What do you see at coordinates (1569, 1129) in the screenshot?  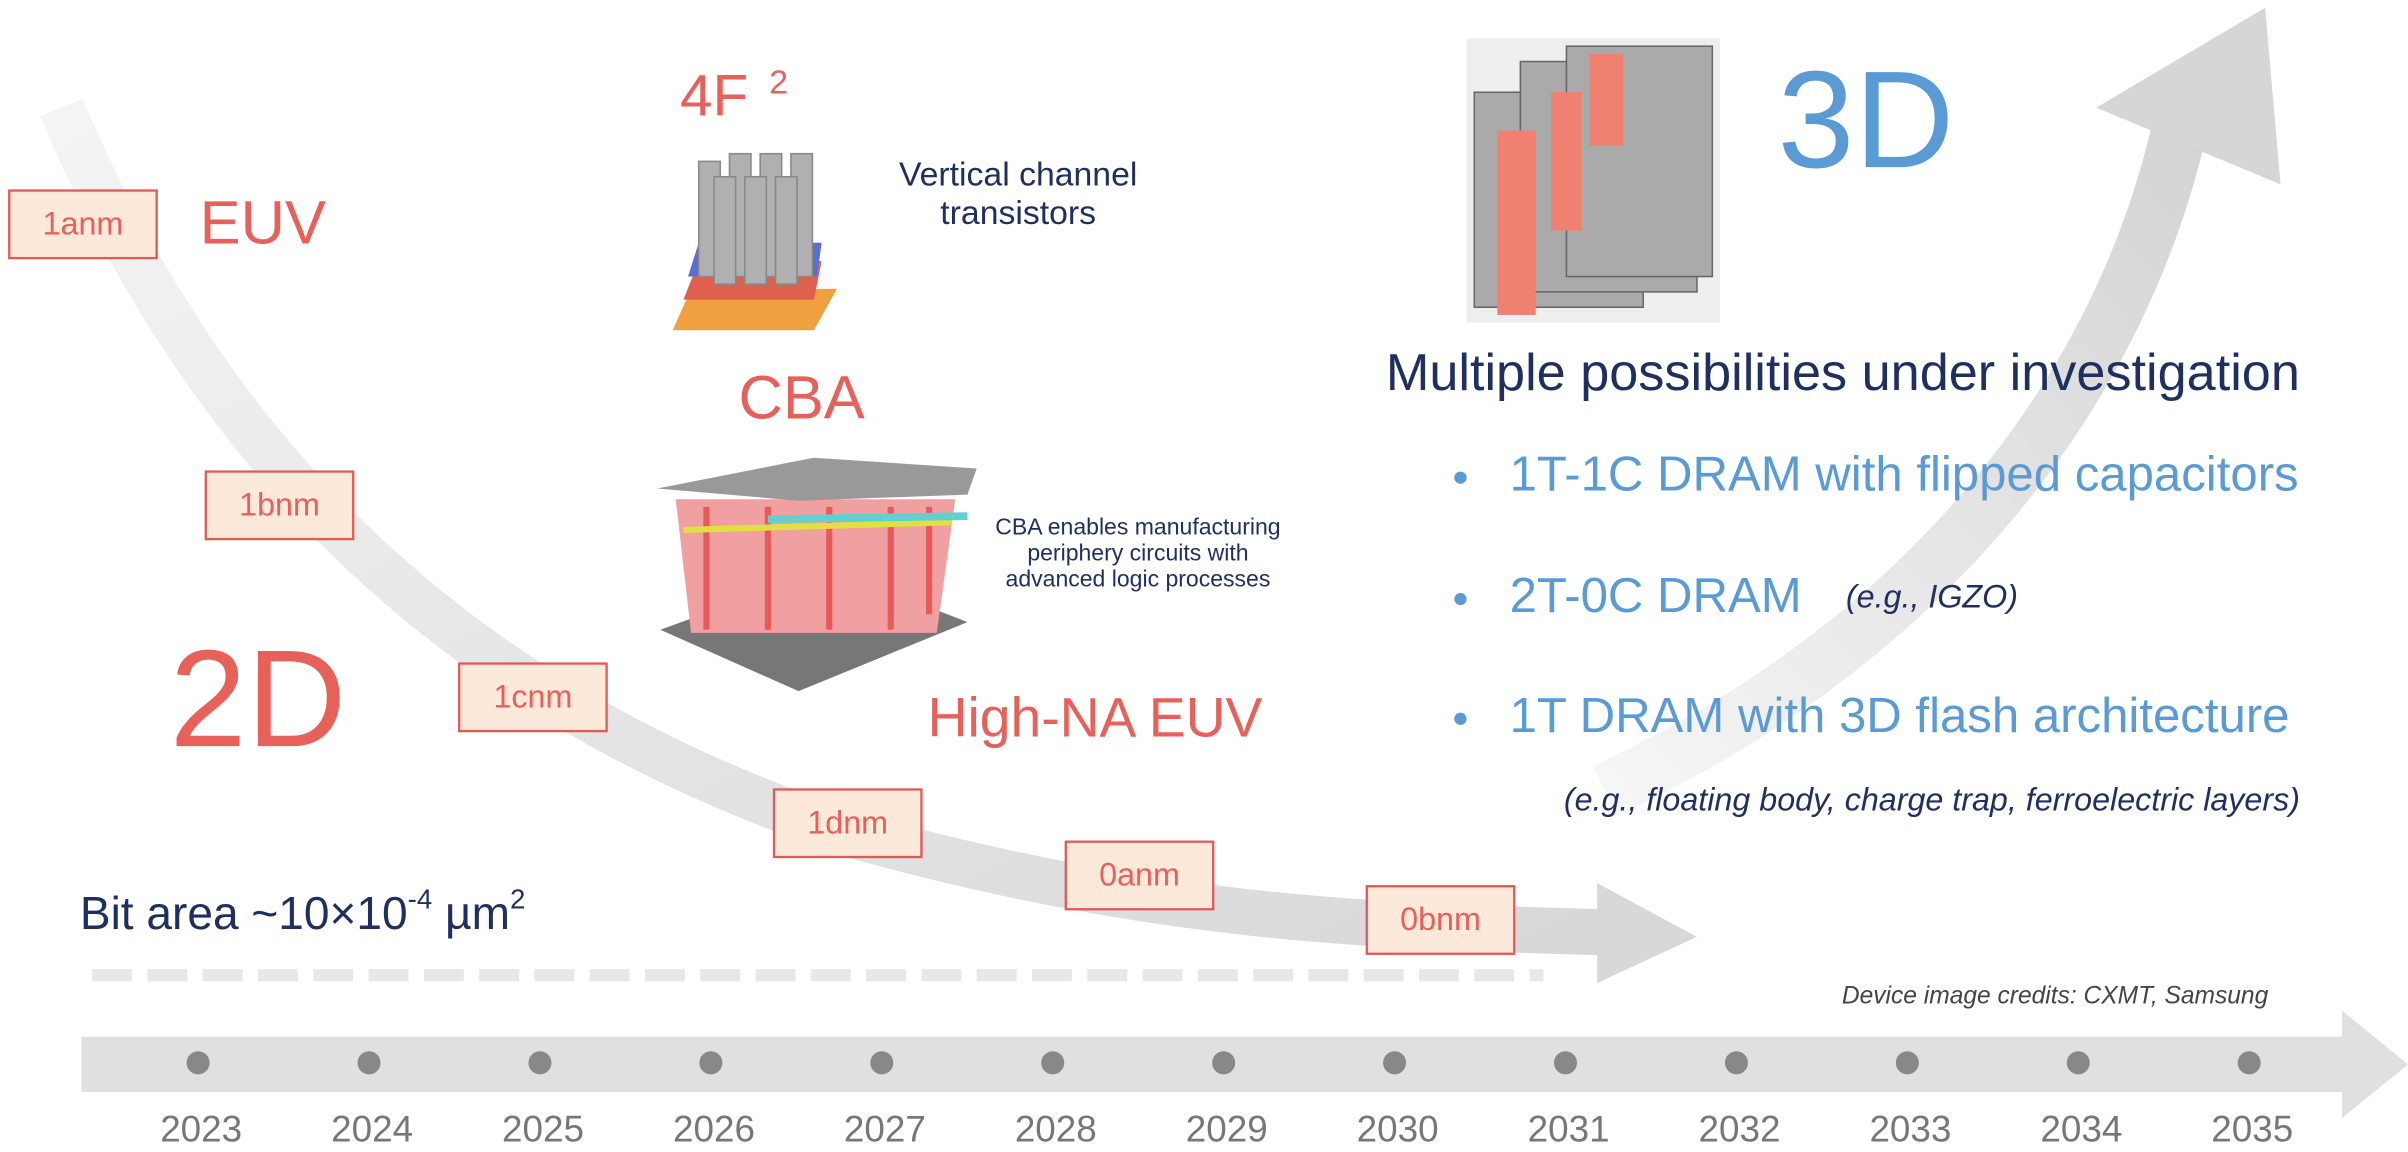 I see `year-label: 2031` at bounding box center [1569, 1129].